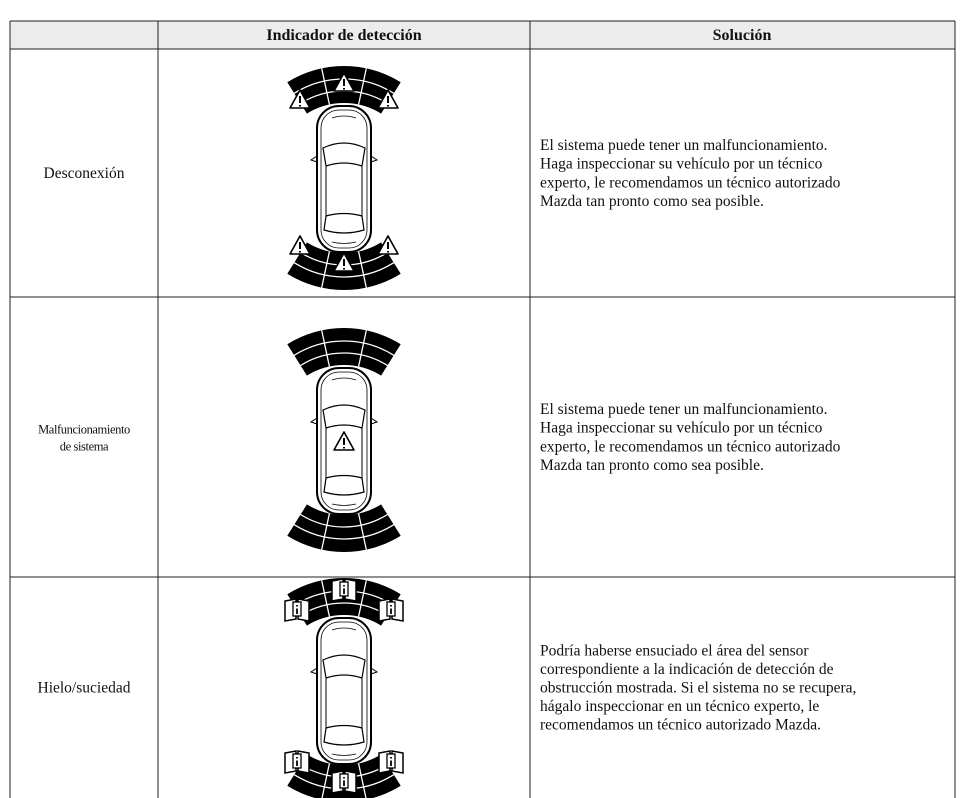 The image size is (964, 798). What do you see at coordinates (84, 173) in the screenshot?
I see `row-label: Desconexión` at bounding box center [84, 173].